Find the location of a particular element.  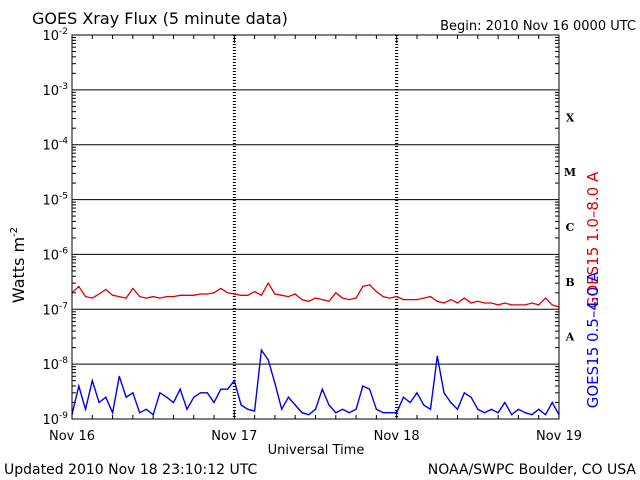

flare-class-label: A is located at coordinates (570, 337).